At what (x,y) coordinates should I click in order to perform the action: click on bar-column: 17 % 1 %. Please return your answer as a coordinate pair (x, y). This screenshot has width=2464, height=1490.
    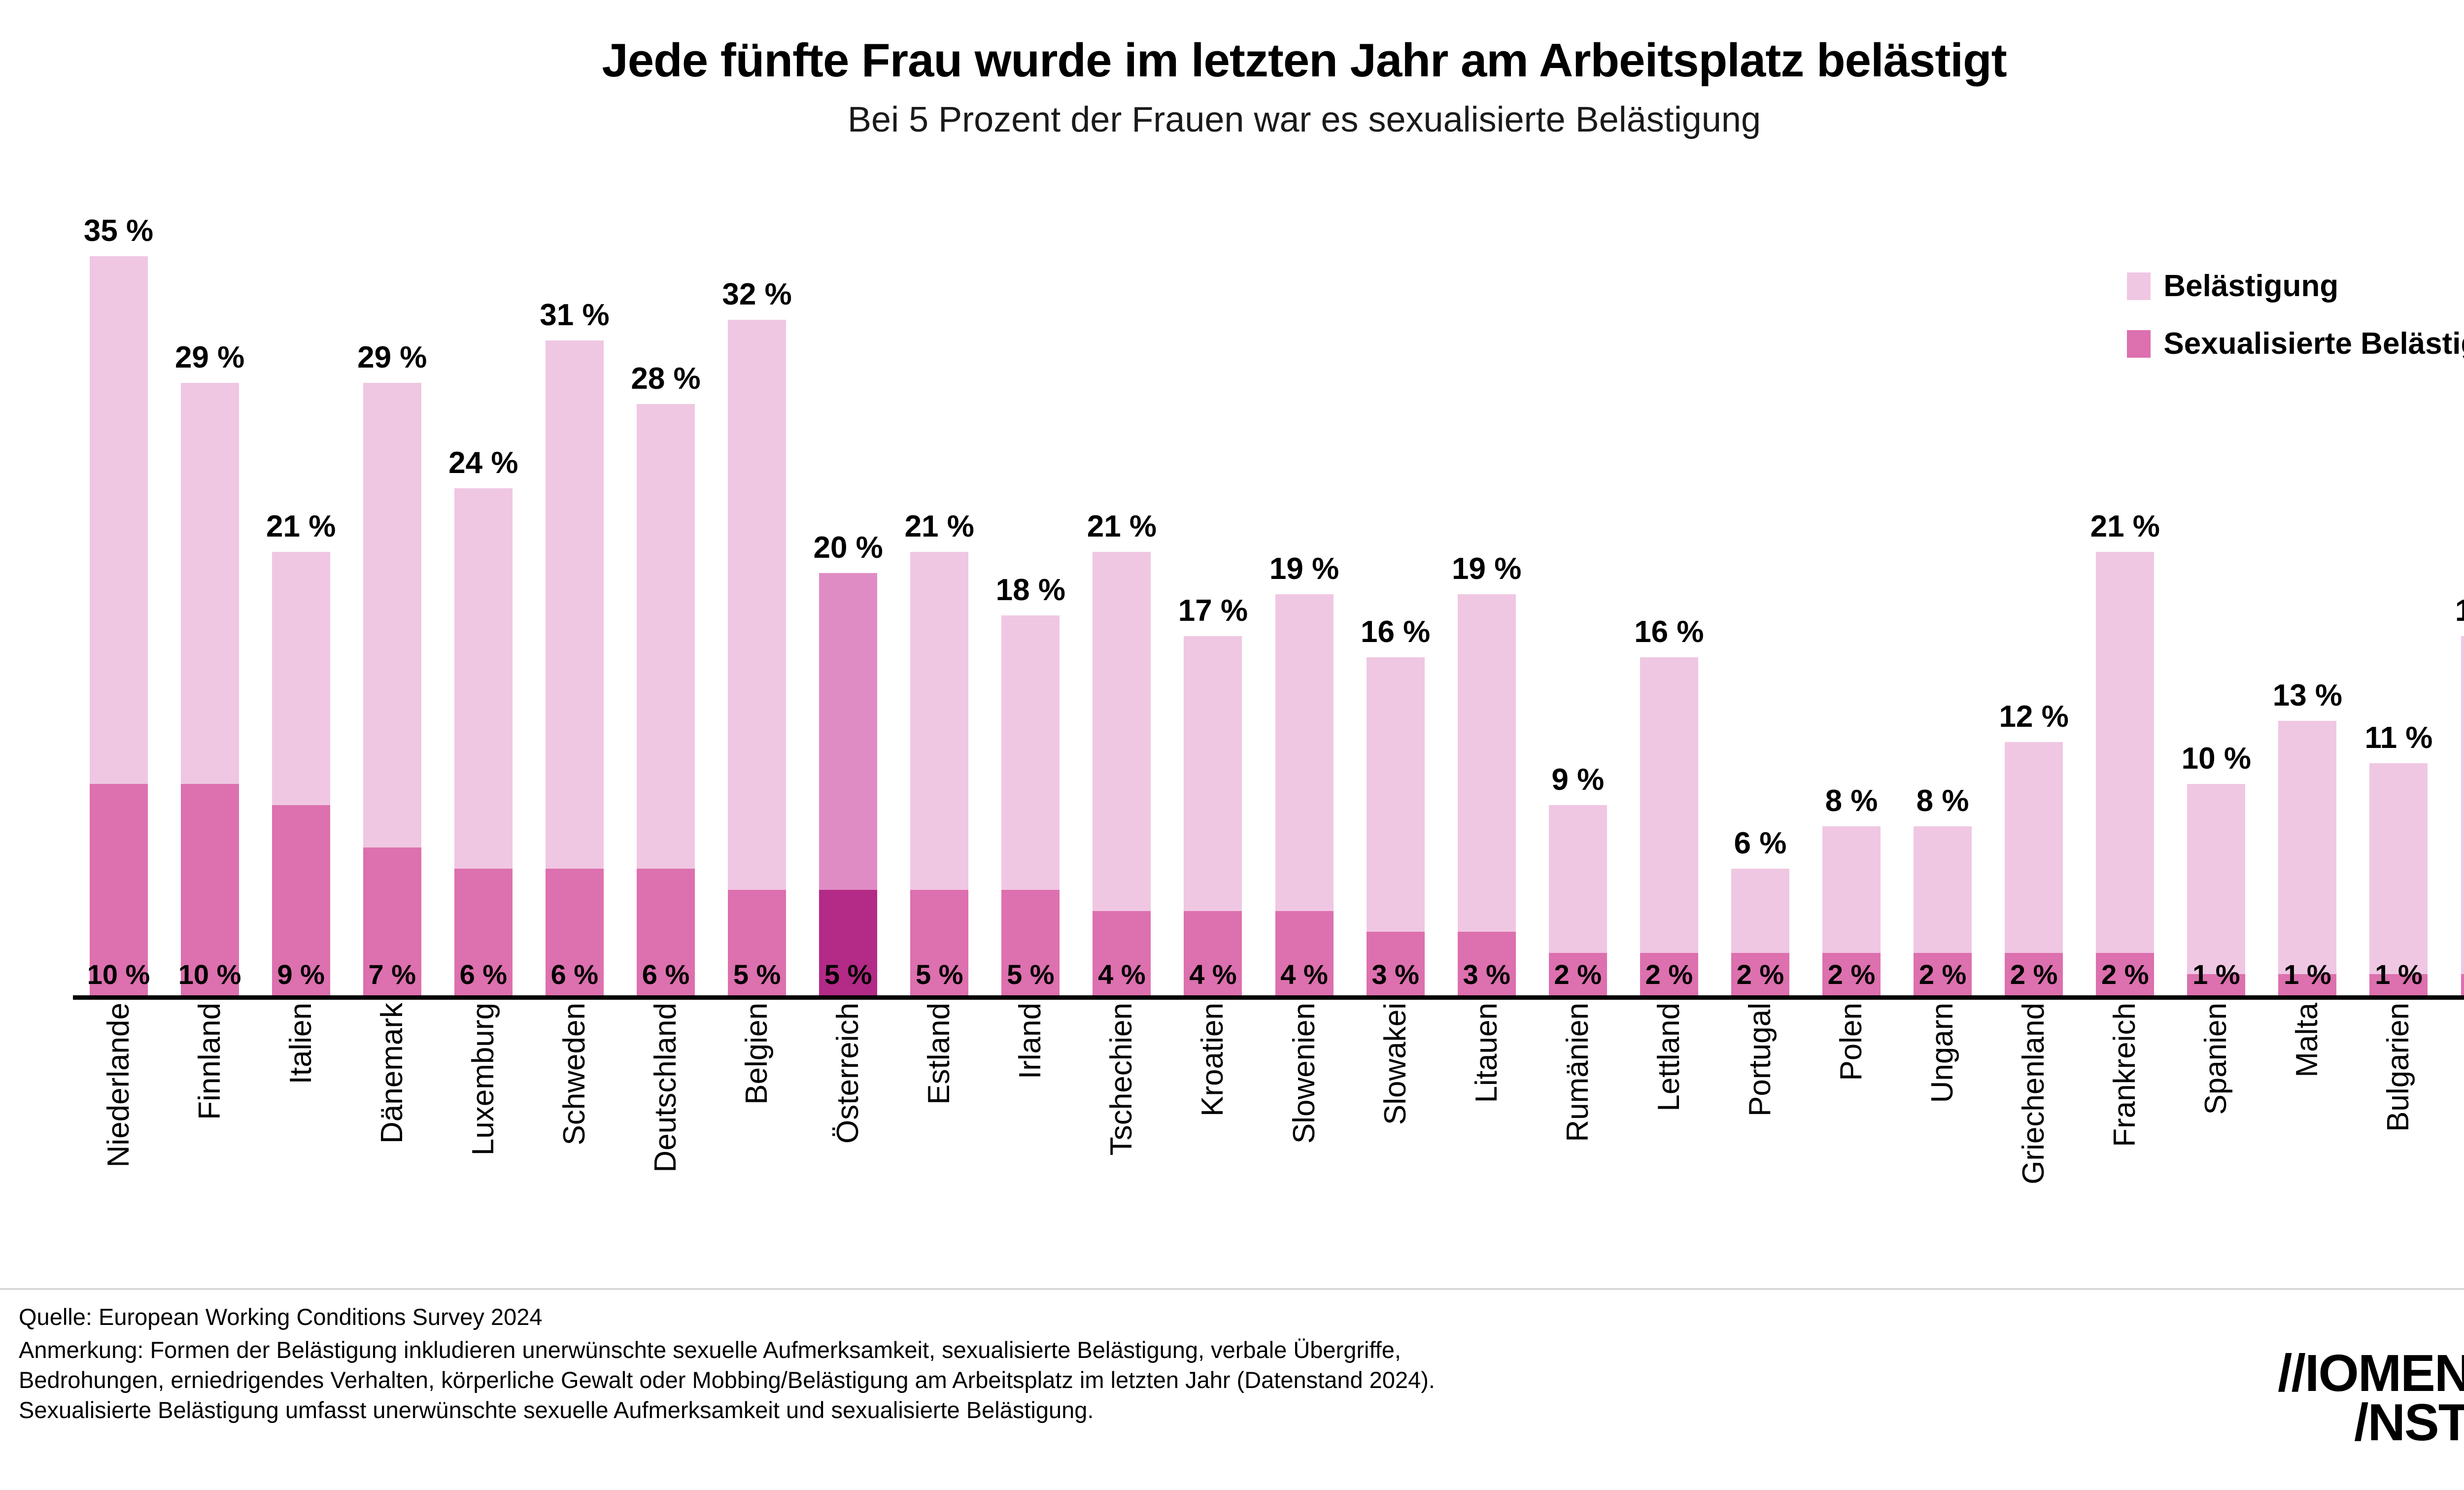
    Looking at the image, I should click on (2454, 625).